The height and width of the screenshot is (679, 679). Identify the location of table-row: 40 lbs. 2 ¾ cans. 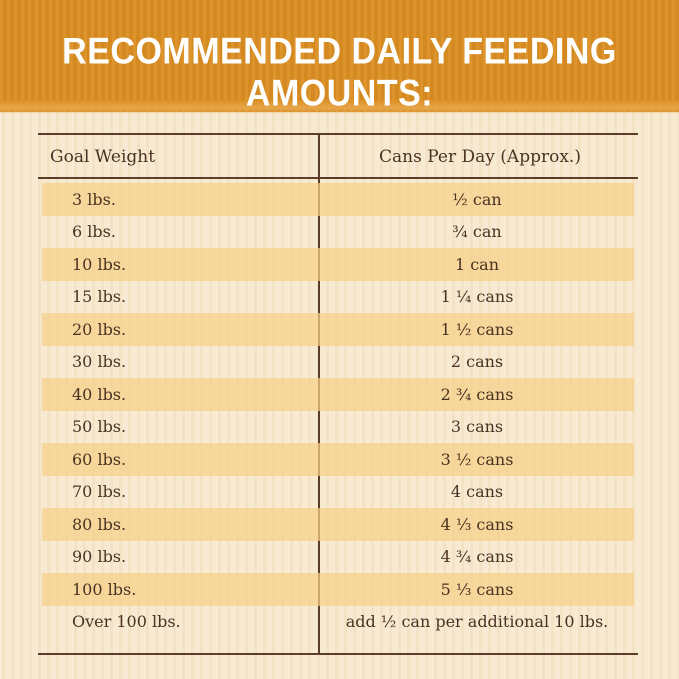
(338, 394).